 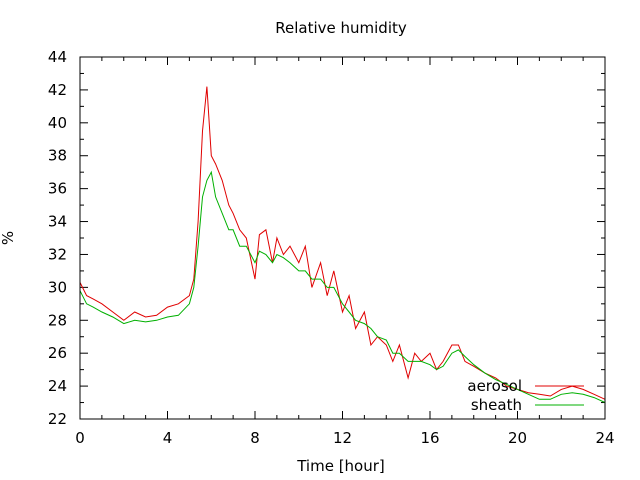 What do you see at coordinates (517, 438) in the screenshot?
I see `x-tick-label: 20` at bounding box center [517, 438].